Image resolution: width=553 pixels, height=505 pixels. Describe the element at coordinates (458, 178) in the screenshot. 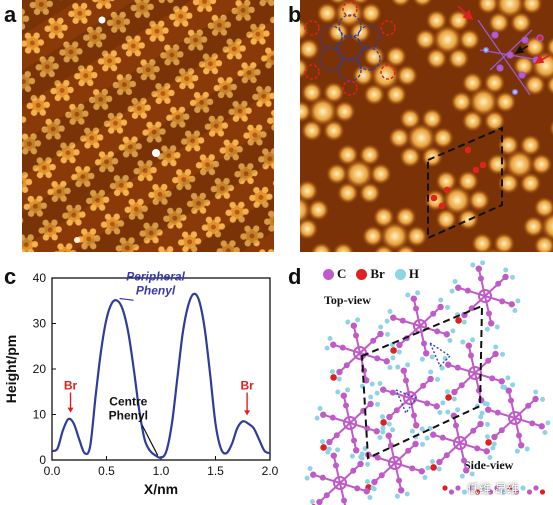

I see `bromine-markers` at that location.